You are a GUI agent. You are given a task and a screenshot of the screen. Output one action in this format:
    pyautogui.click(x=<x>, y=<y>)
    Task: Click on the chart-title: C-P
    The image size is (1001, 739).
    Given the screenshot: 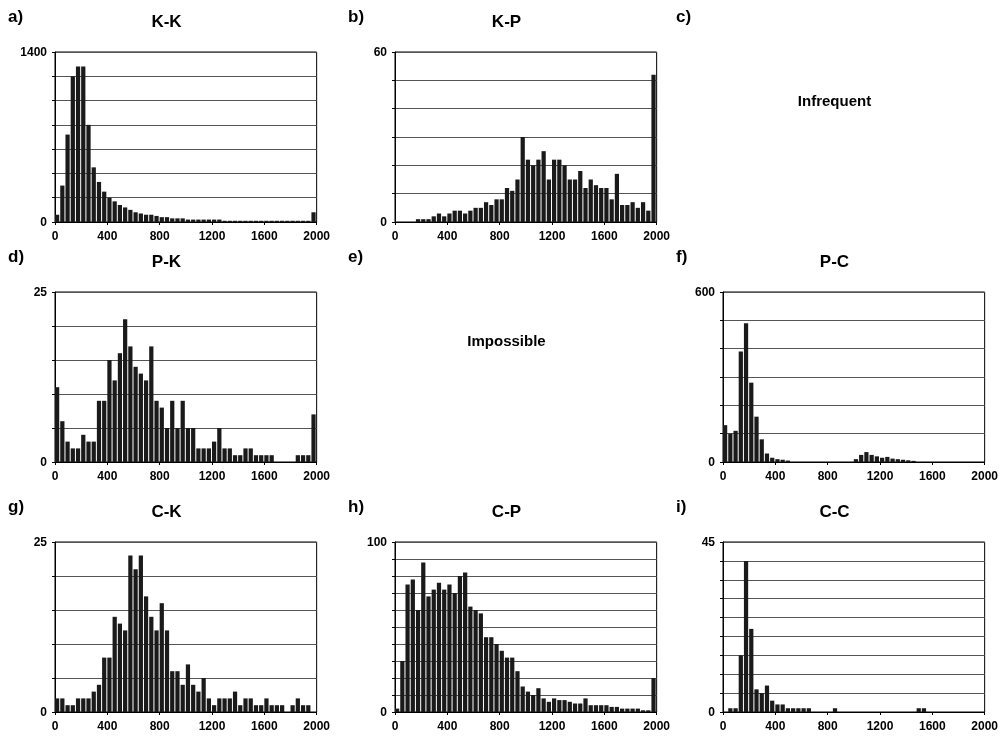 What is the action you would take?
    pyautogui.click(x=506, y=511)
    